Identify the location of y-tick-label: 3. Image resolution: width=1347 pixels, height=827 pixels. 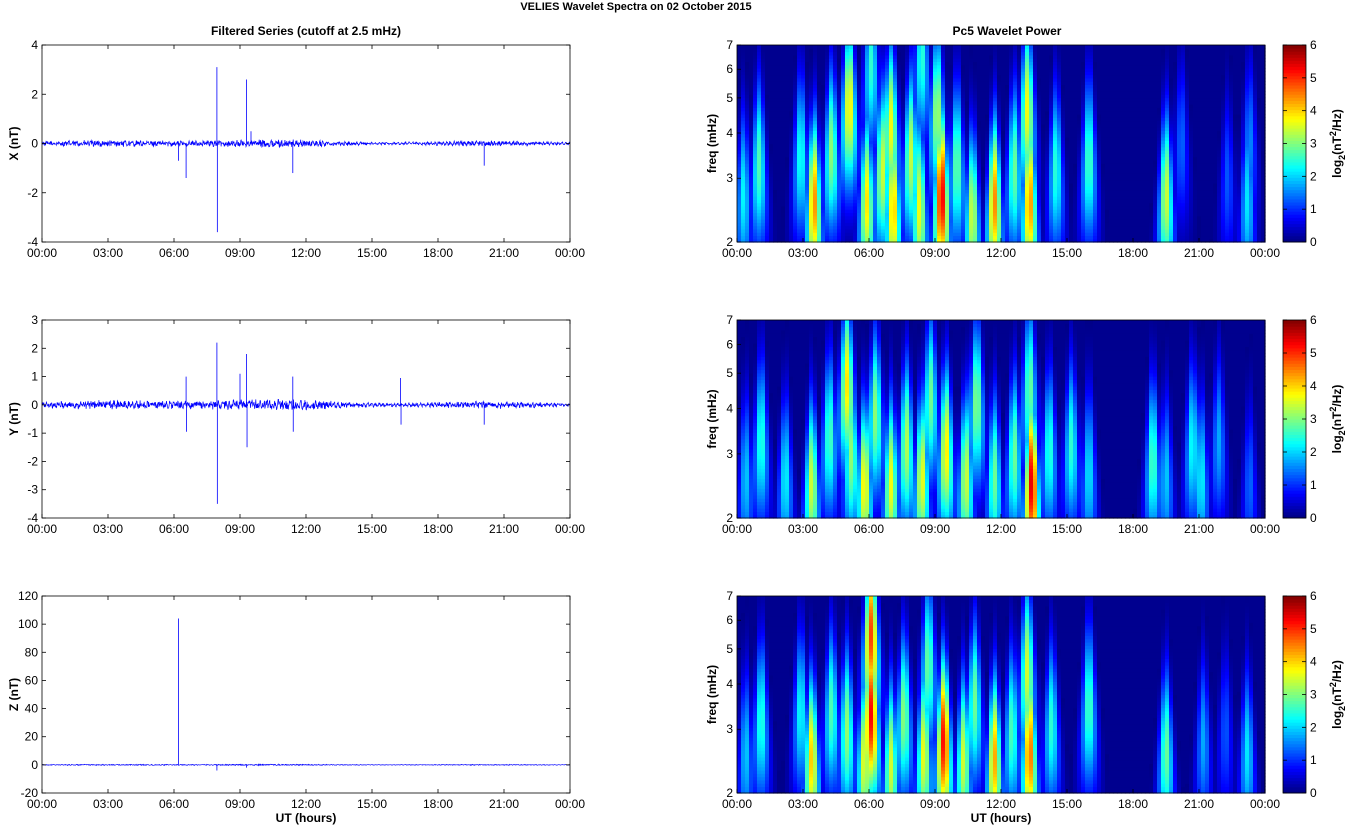
(34, 320).